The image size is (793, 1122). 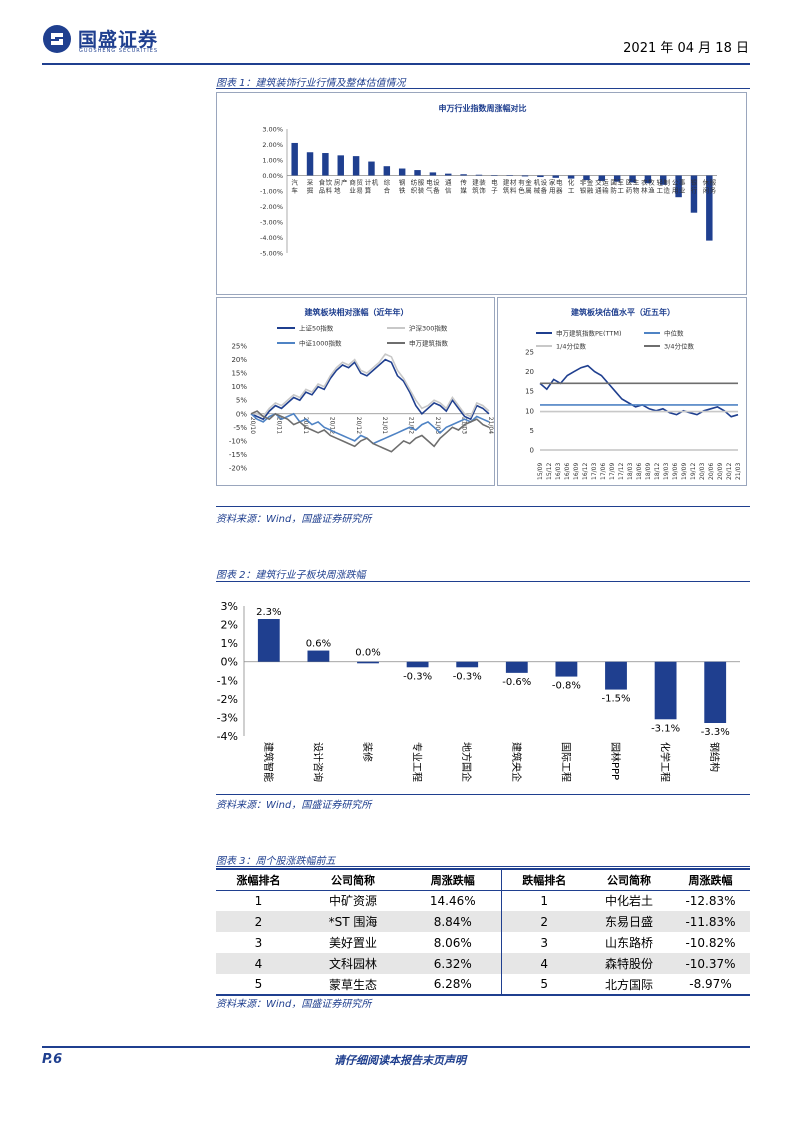 I want to click on x-tick-label: 输, so click(x=605, y=190).